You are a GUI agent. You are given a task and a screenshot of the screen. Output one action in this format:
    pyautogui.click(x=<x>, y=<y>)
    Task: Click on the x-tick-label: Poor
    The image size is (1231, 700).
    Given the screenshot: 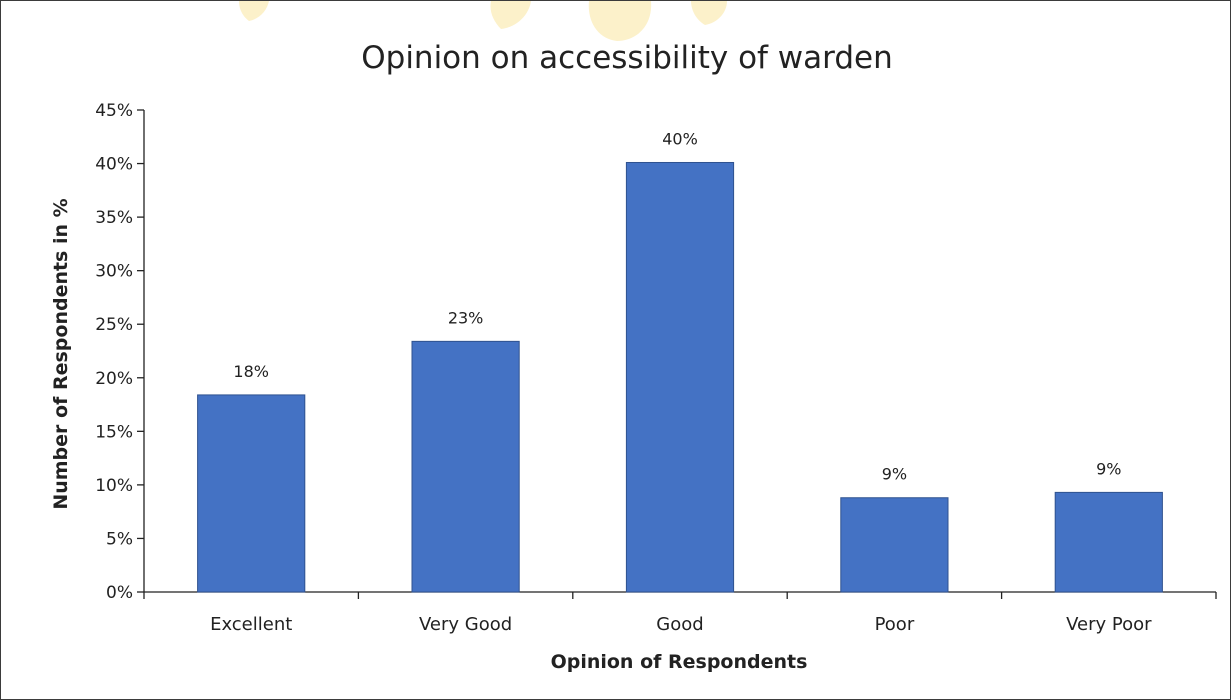 What is the action you would take?
    pyautogui.click(x=895, y=624)
    